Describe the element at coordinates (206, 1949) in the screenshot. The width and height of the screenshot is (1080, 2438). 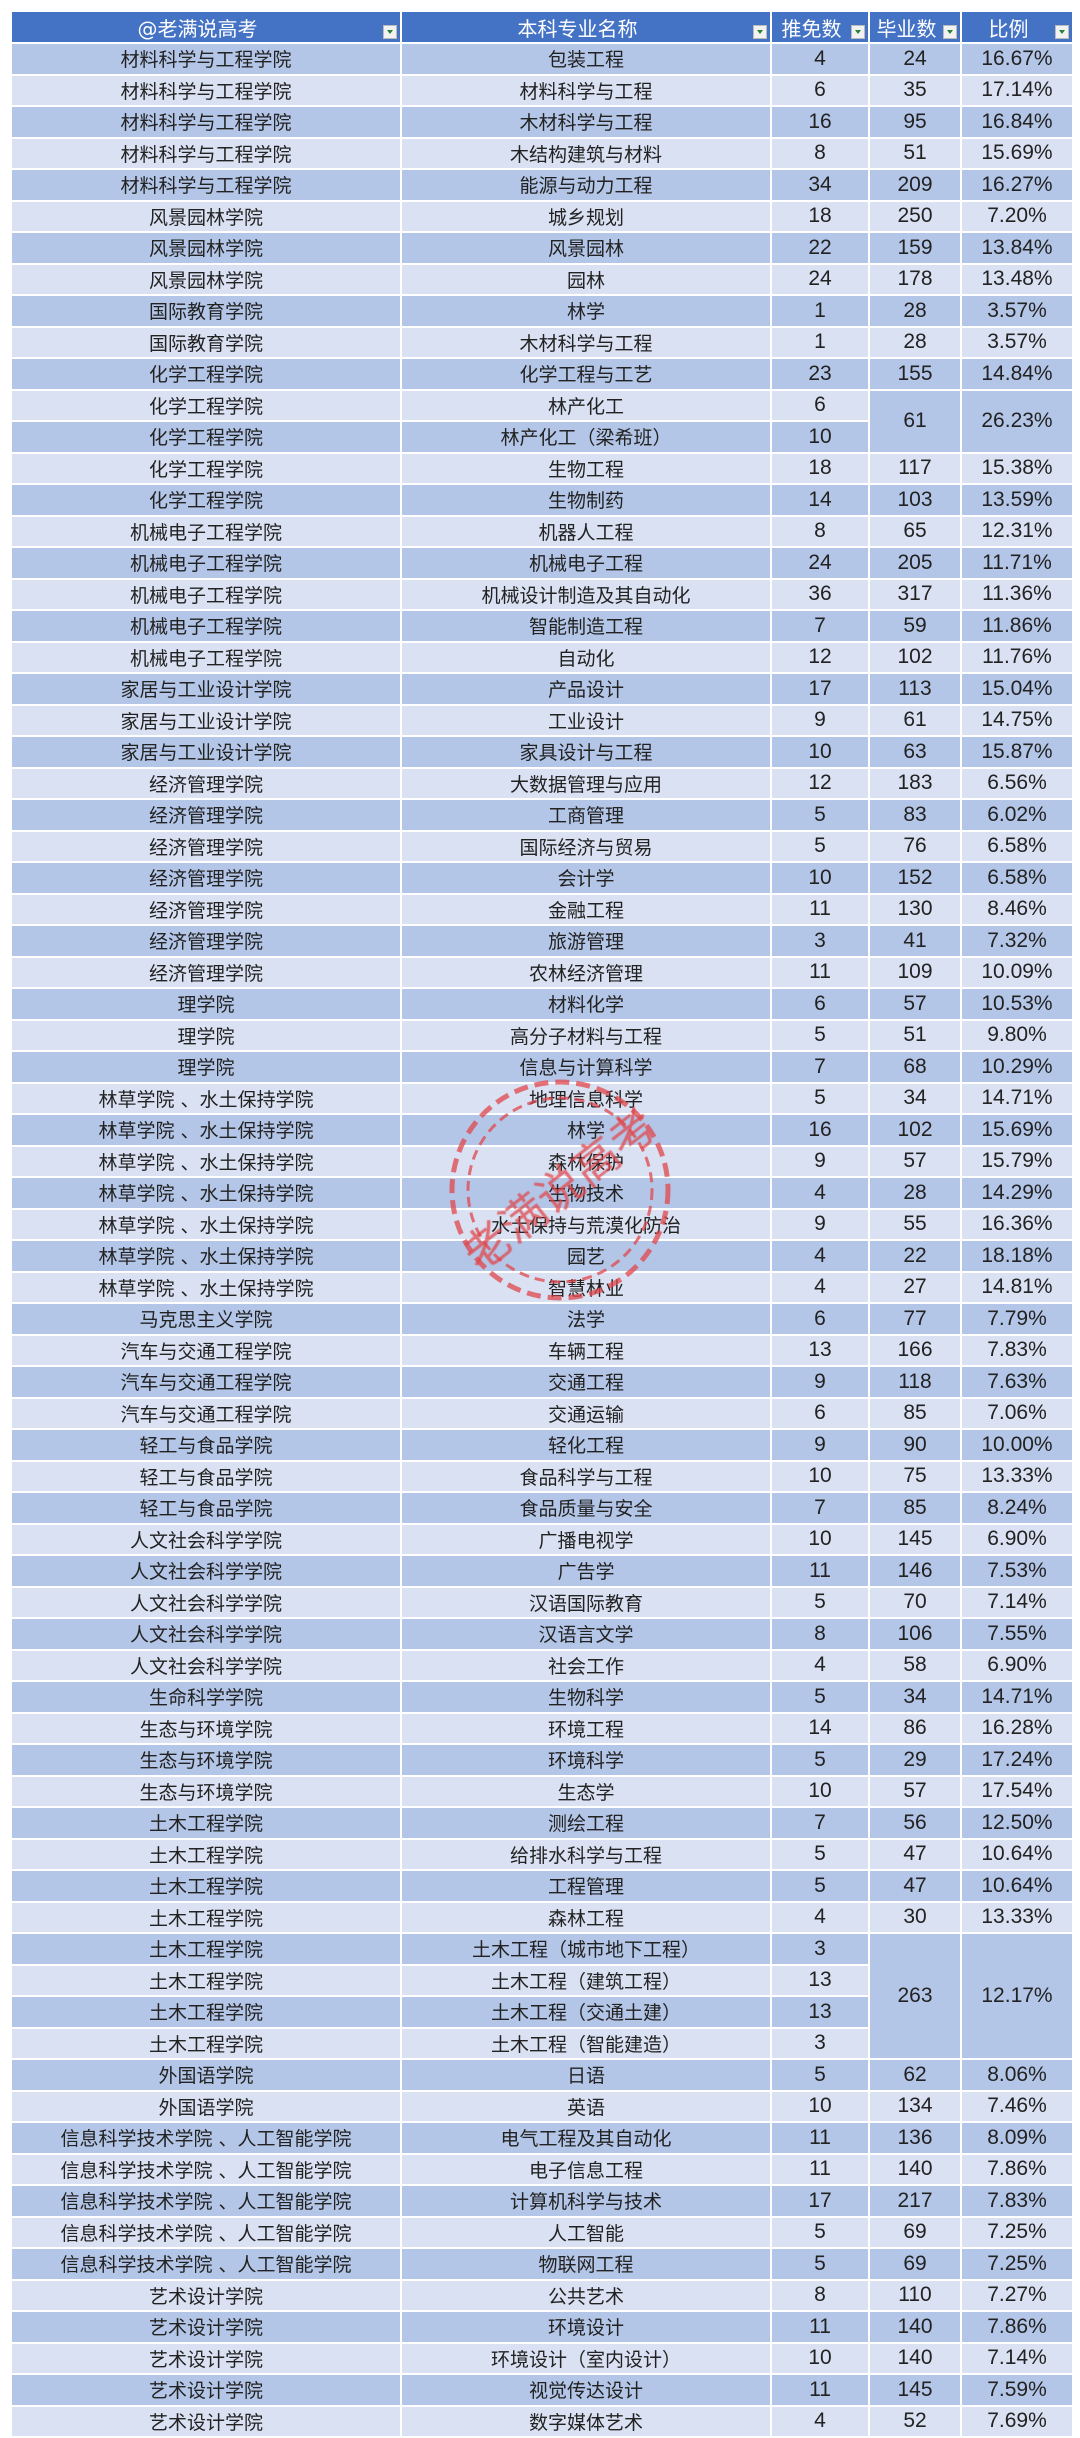
I see `cell-college: 土木工程学院` at that location.